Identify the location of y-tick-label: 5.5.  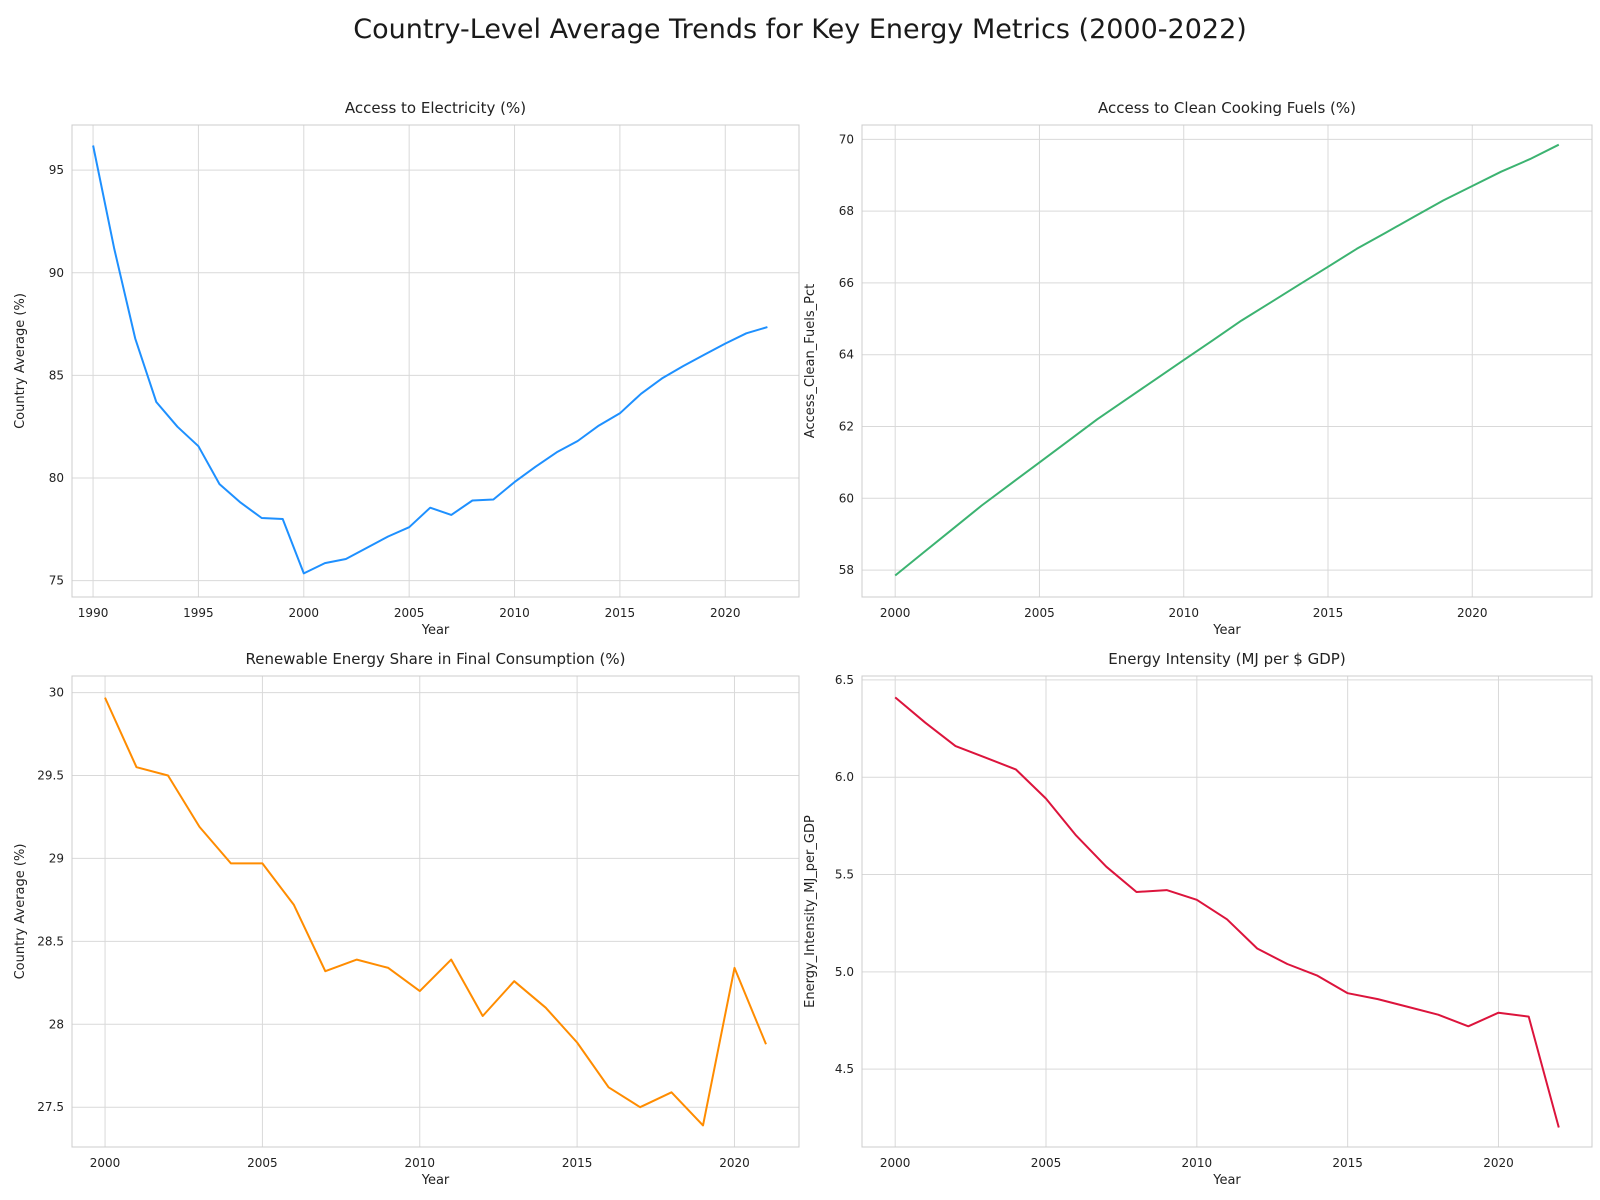
(844, 875).